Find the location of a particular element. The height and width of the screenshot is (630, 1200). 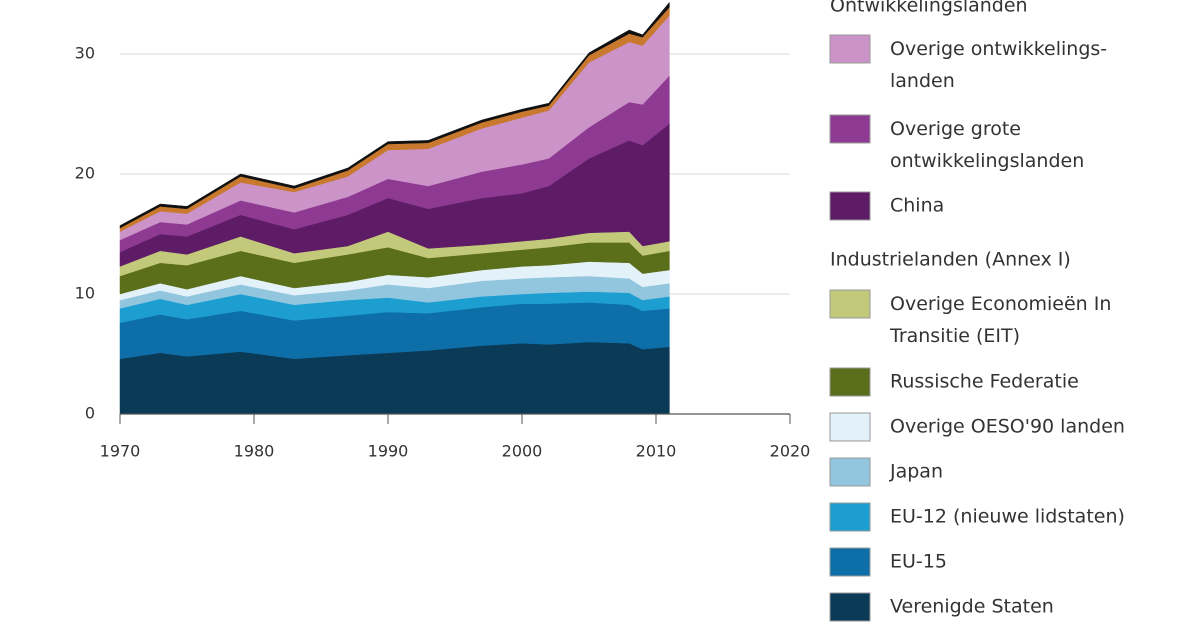

legend-label: Overige ontwikkelings-landen is located at coordinates (998, 65).